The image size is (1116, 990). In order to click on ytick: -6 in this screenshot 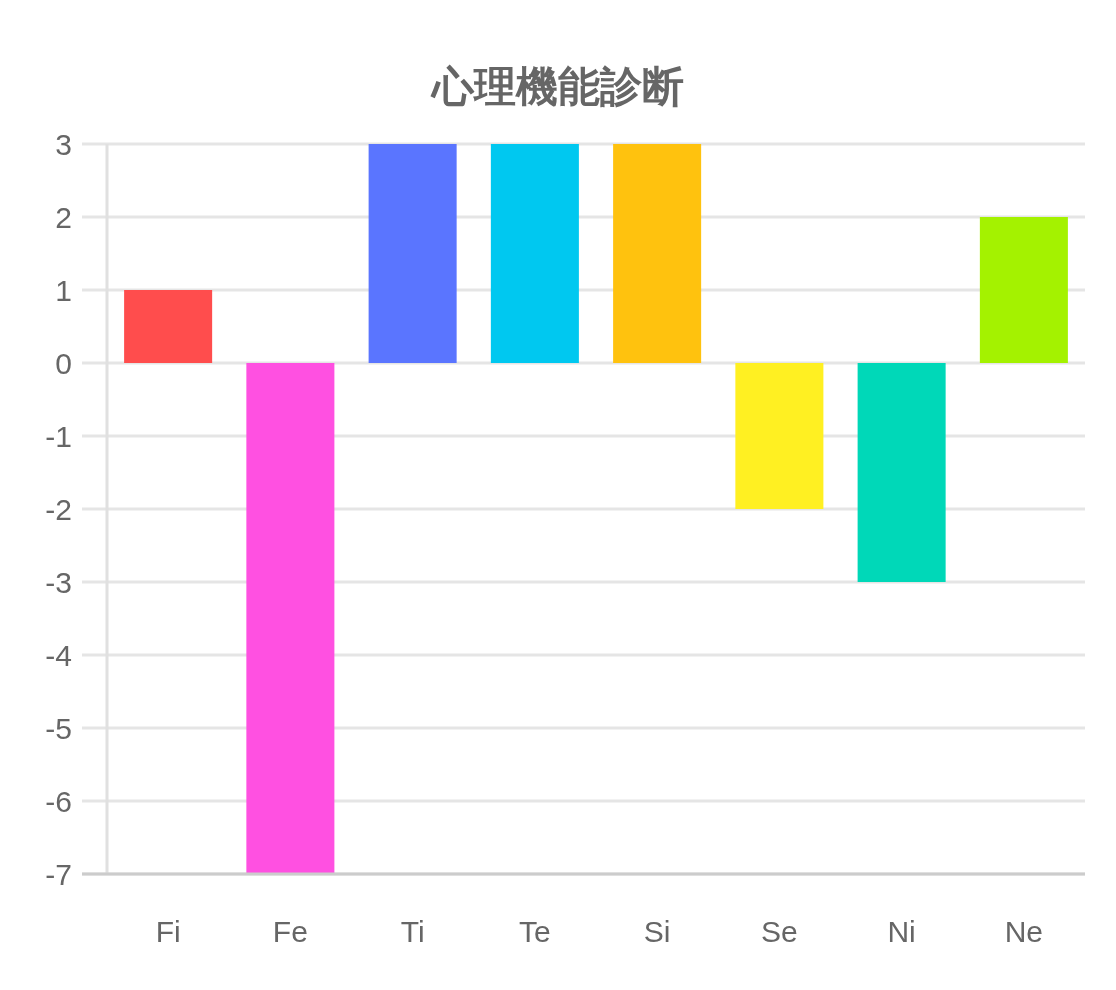, I will do `click(58, 801)`.